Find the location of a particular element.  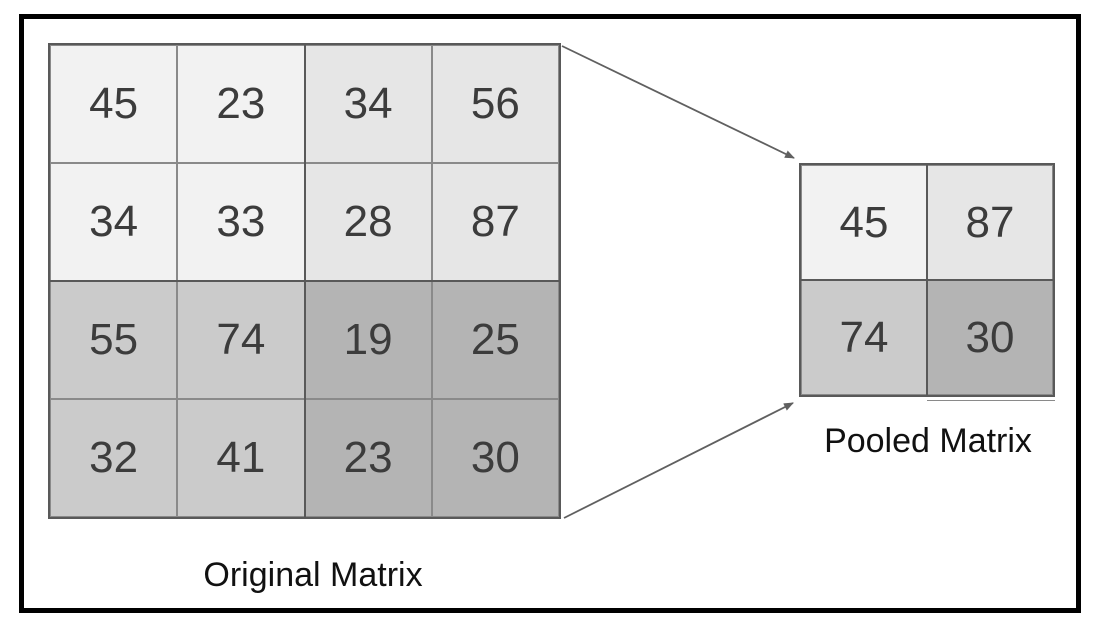

pooled-matrix-label: Pooled Matrix is located at coordinates (928, 441).